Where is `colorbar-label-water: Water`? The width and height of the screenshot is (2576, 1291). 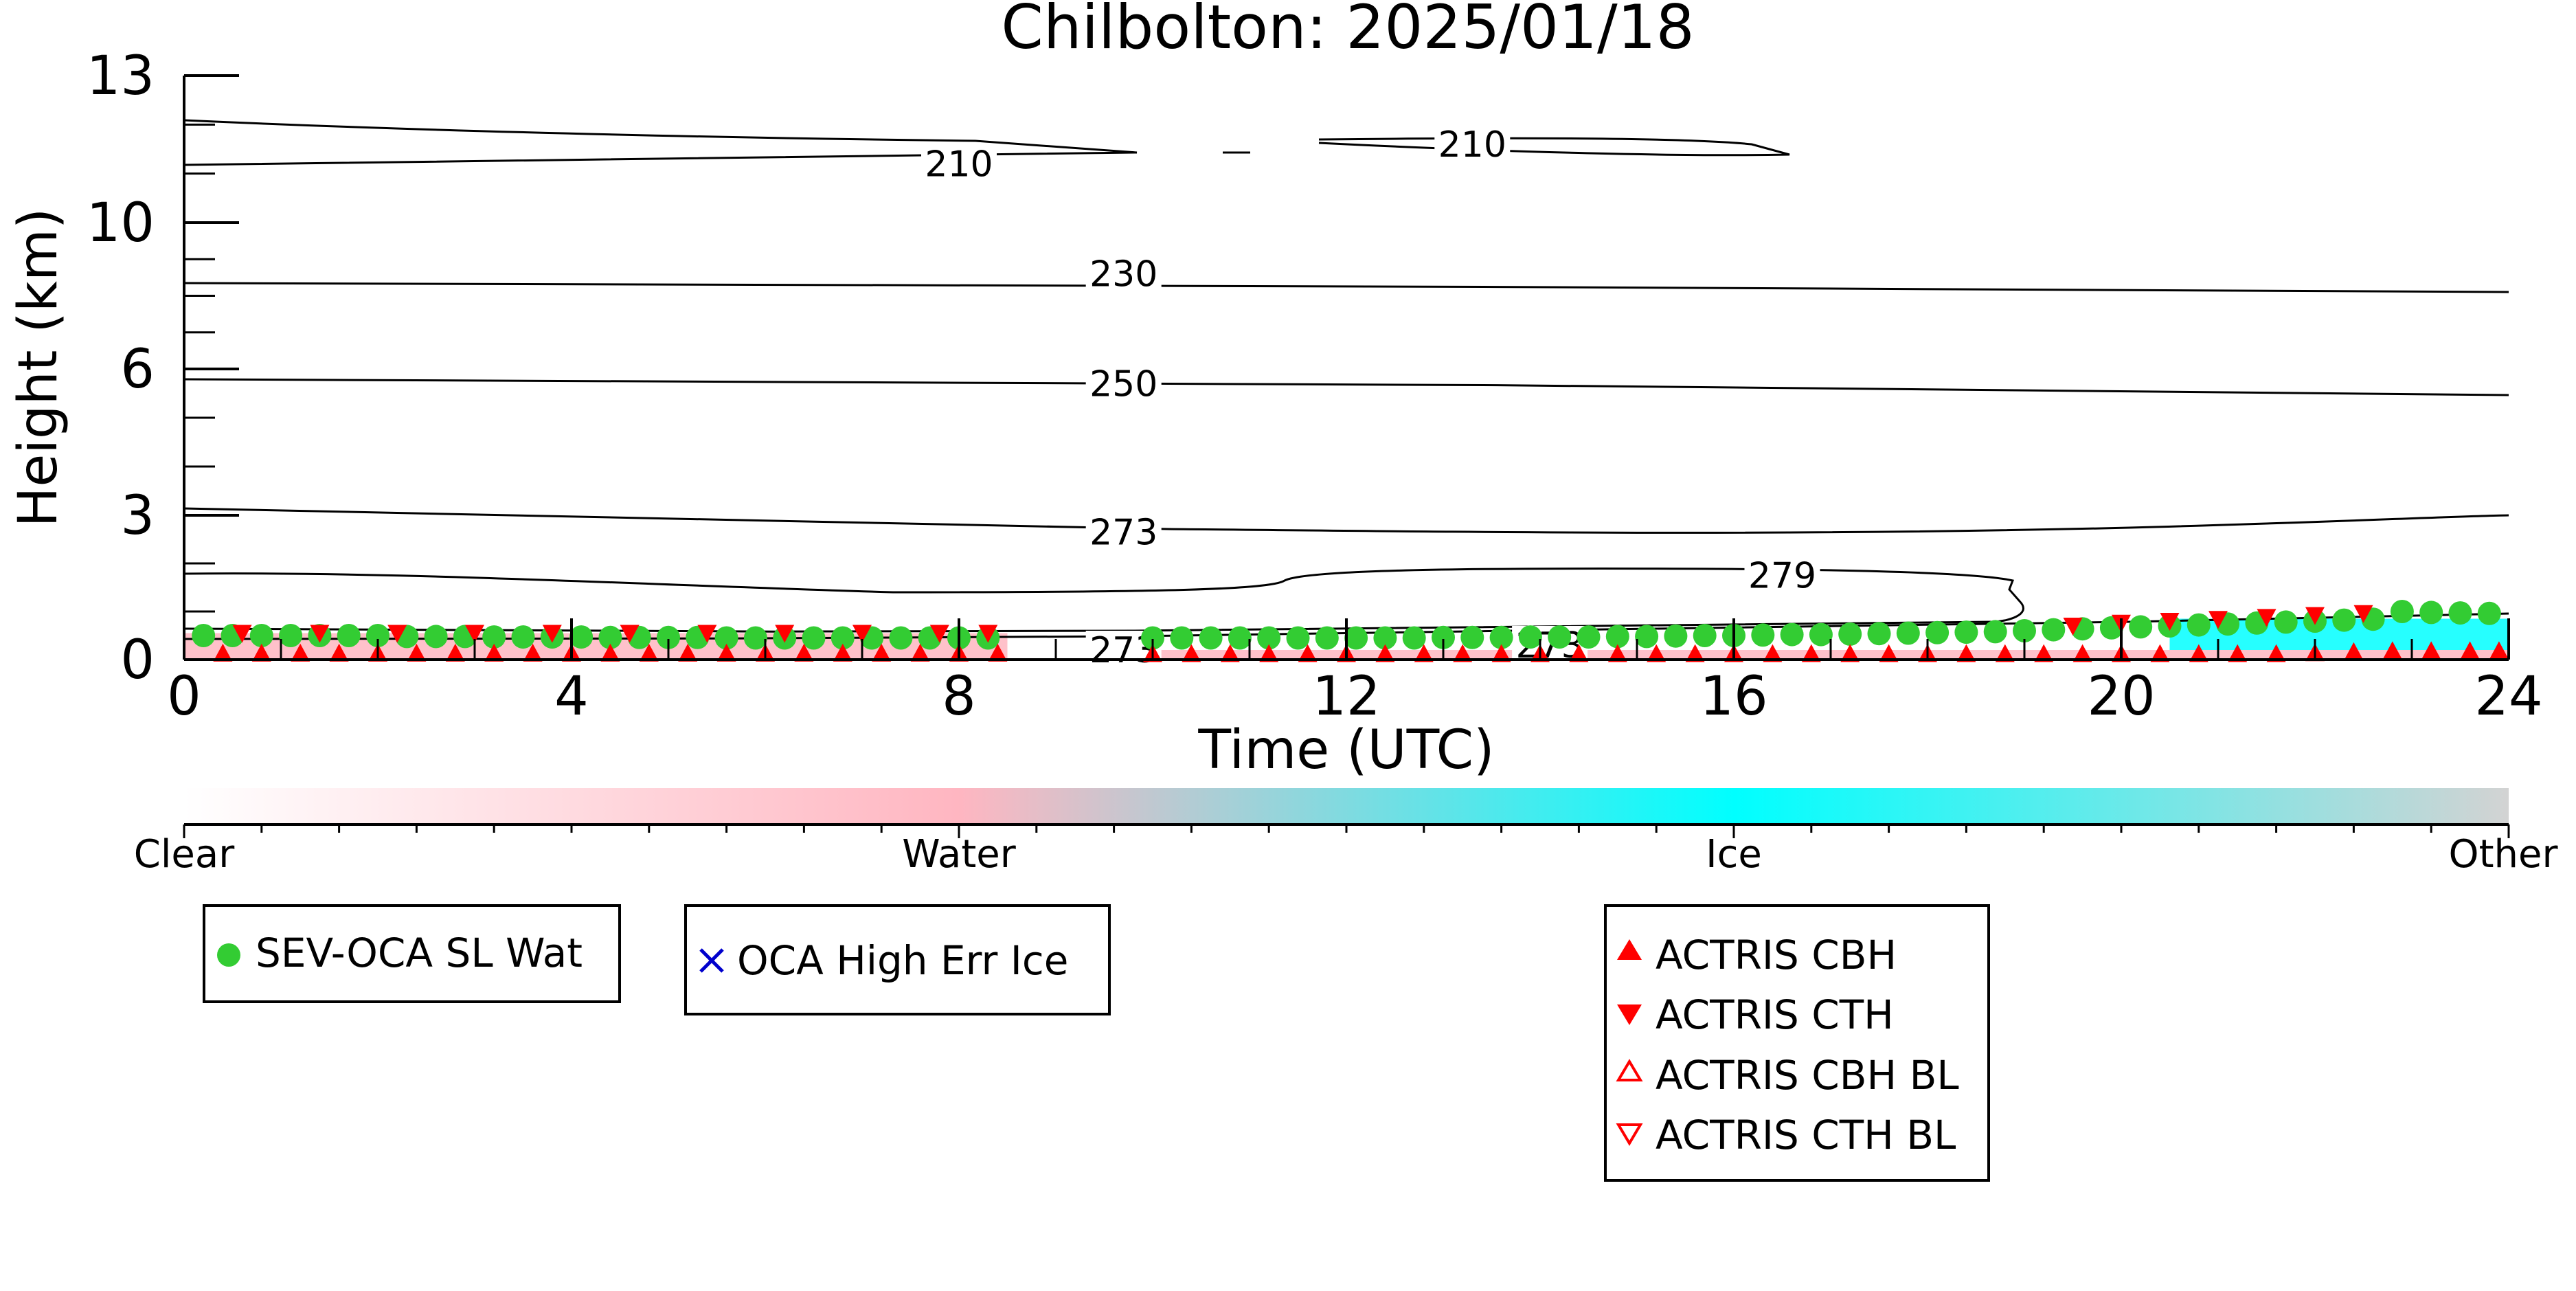
colorbar-label-water: Water is located at coordinates (959, 854).